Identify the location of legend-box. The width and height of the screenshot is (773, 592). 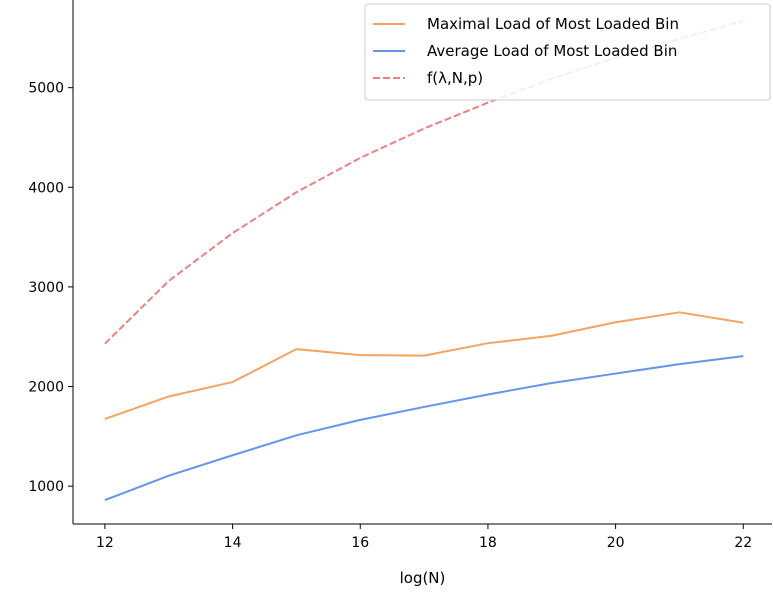
(567, 52).